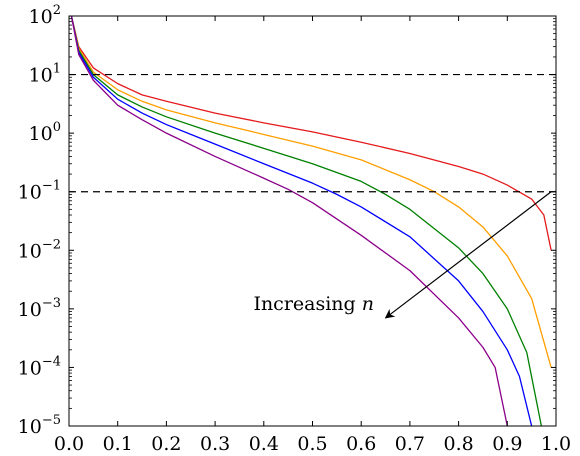  What do you see at coordinates (410, 444) in the screenshot?
I see `x-tick-label: 0.7` at bounding box center [410, 444].